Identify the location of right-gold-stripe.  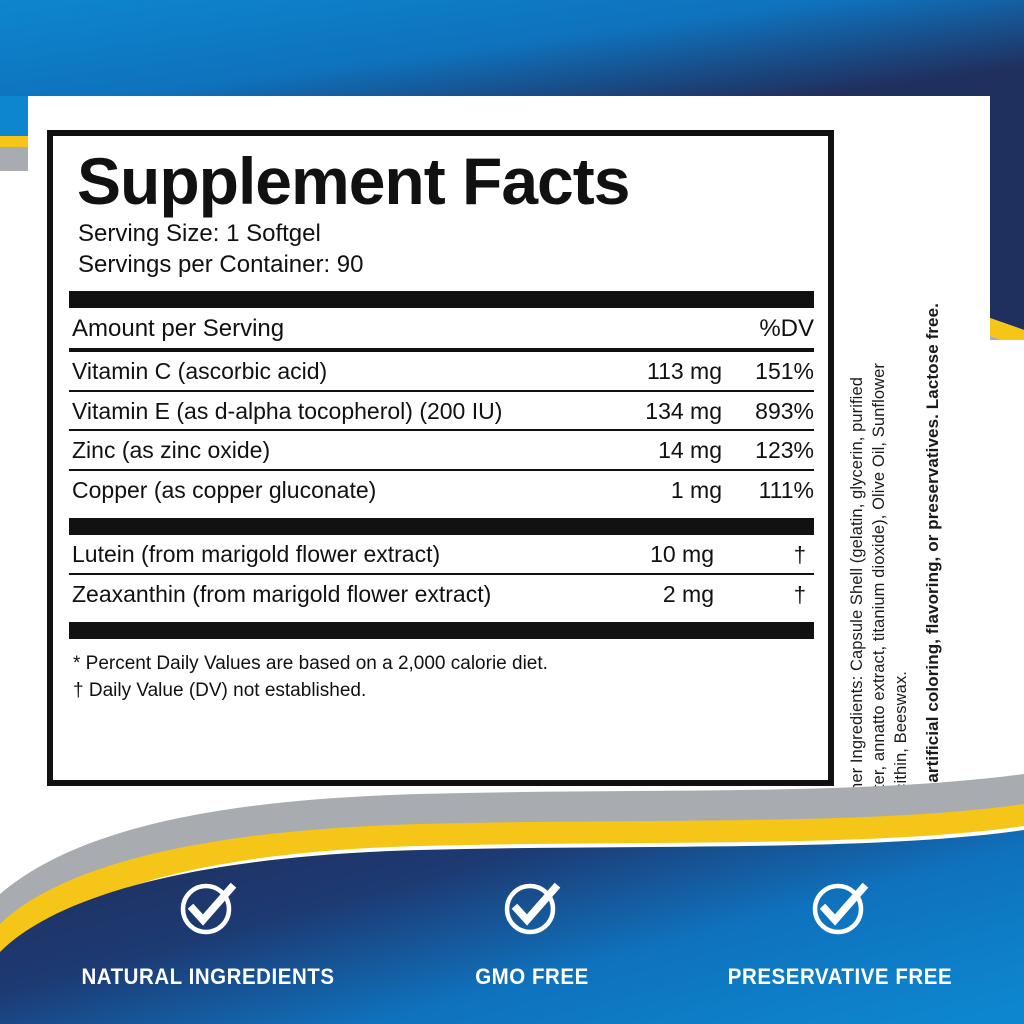
(1007, 329).